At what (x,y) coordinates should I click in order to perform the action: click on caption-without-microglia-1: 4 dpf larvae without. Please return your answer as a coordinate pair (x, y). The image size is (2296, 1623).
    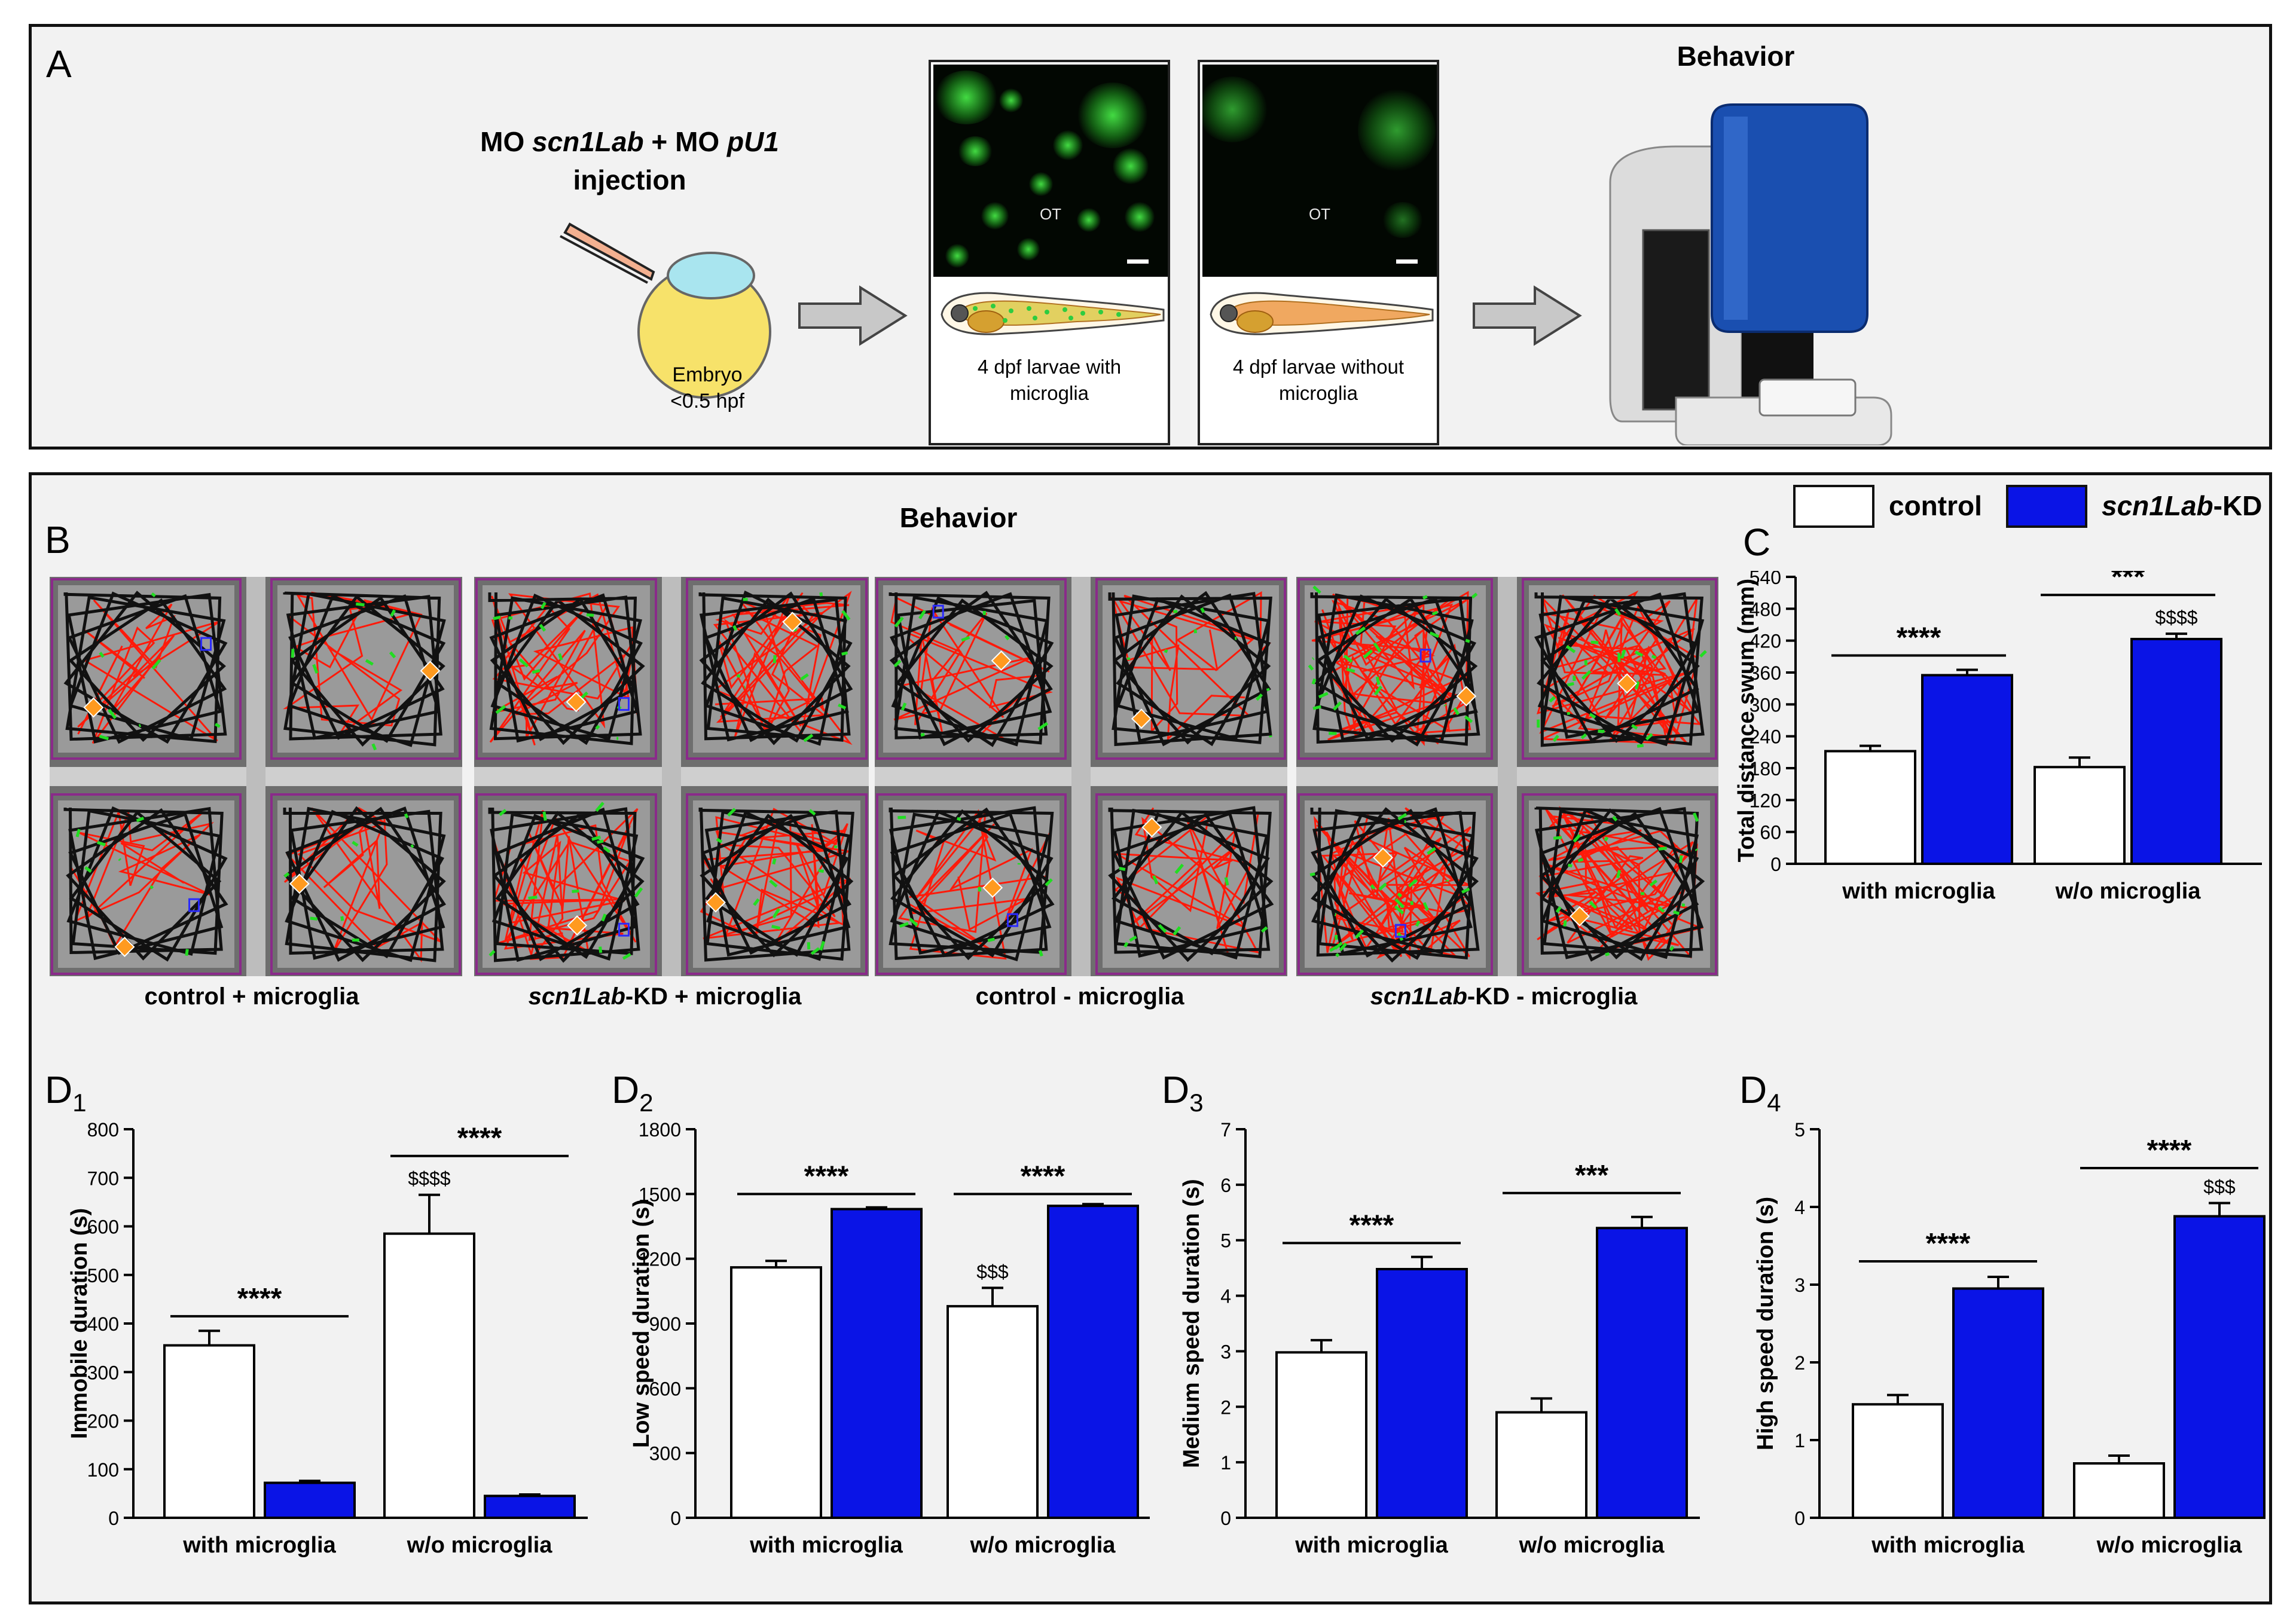
    Looking at the image, I should click on (1319, 367).